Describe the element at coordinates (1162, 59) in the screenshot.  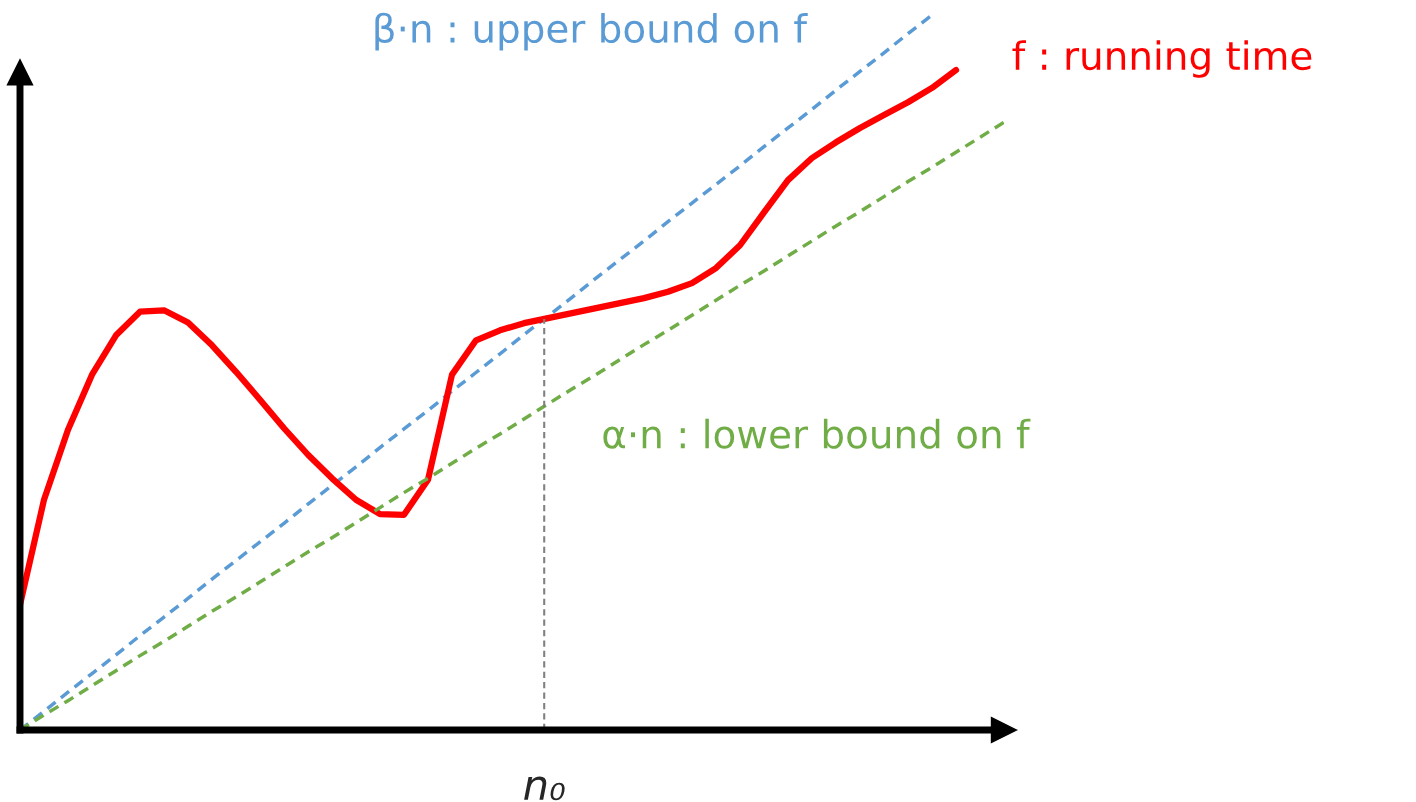
I see `series-label: f : running time` at that location.